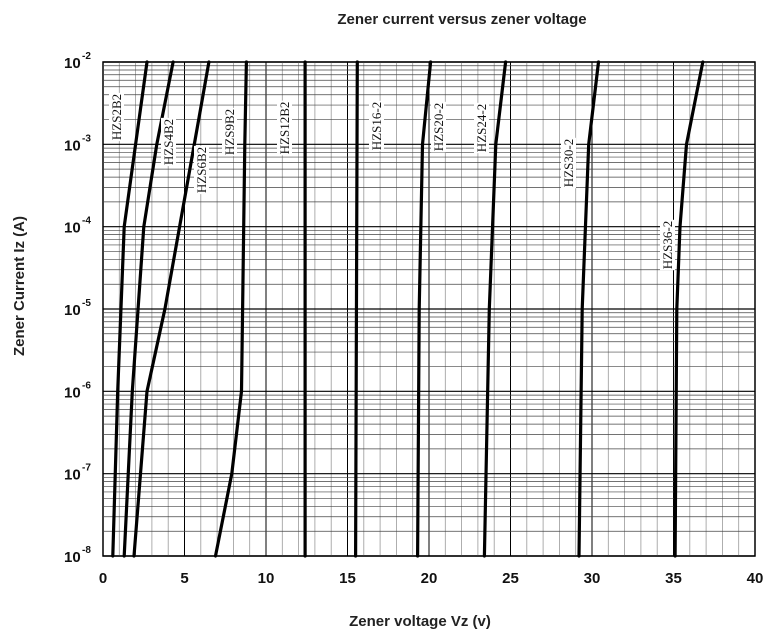 The height and width of the screenshot is (636, 770). What do you see at coordinates (103, 578) in the screenshot?
I see `x-tick-label: 0` at bounding box center [103, 578].